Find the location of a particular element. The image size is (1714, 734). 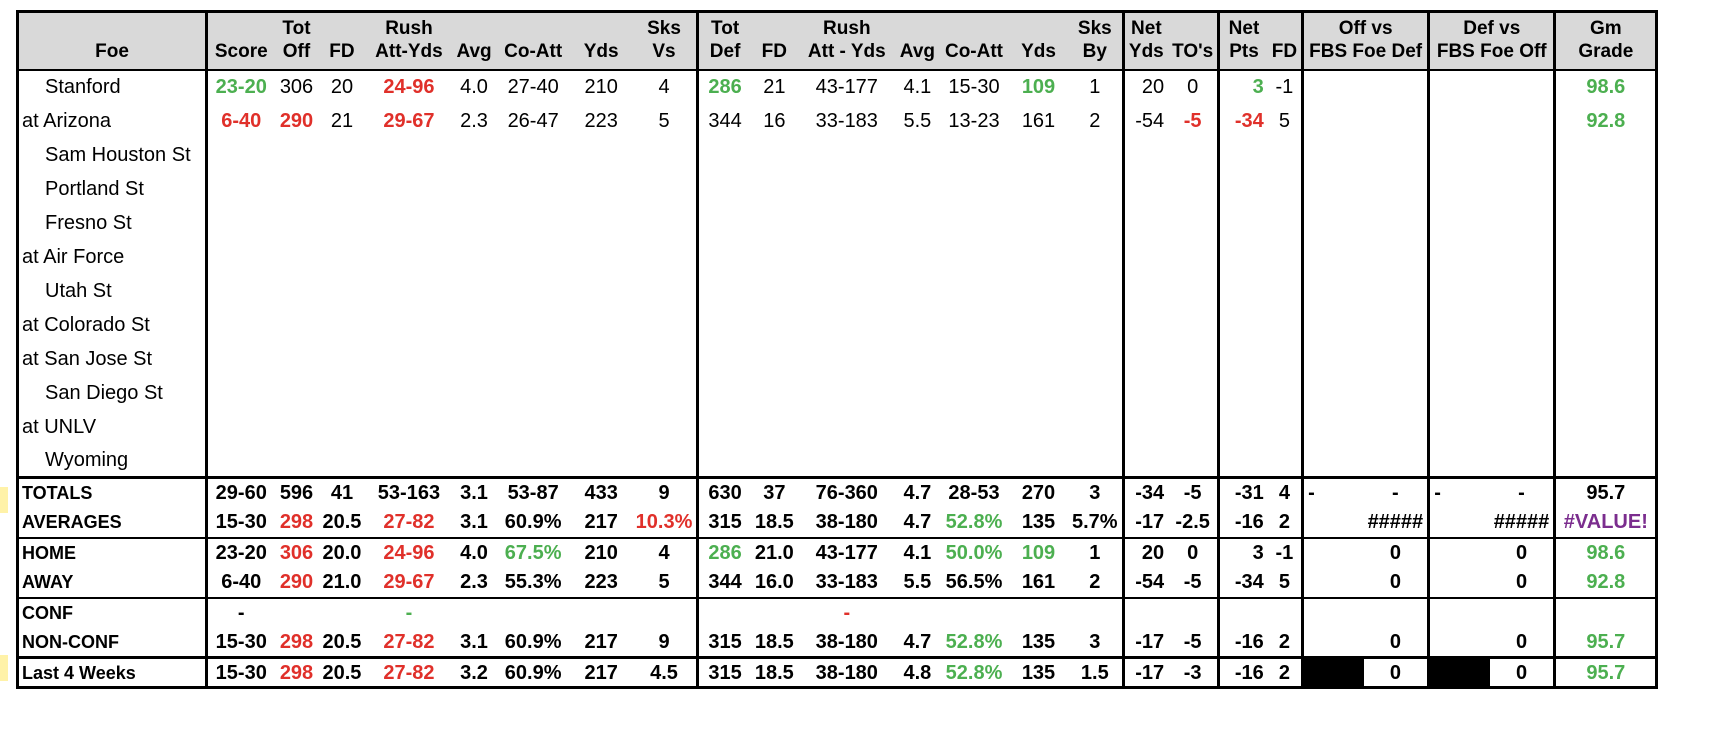

header-cell: FD is located at coordinates (342, 55).